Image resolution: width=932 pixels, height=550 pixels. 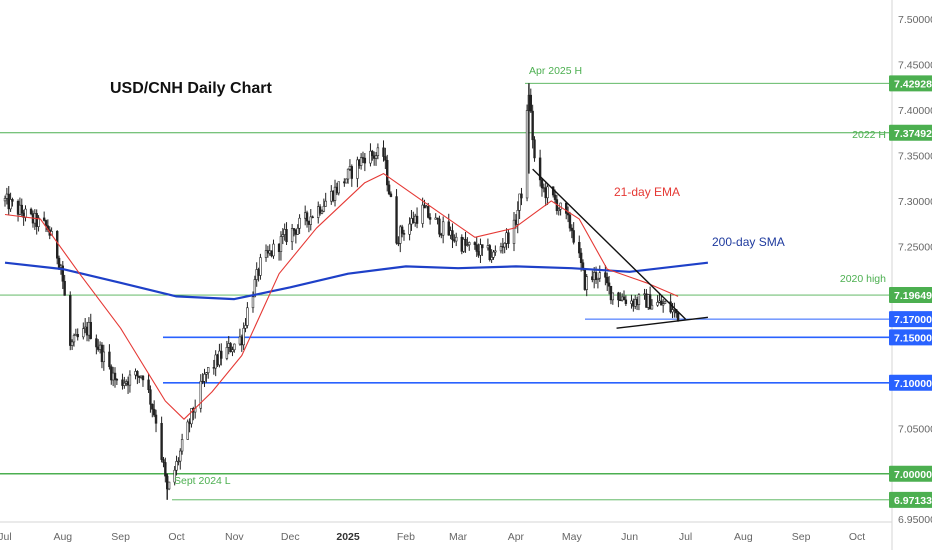 What do you see at coordinates (910, 319) in the screenshot?
I see `price-tag` at bounding box center [910, 319].